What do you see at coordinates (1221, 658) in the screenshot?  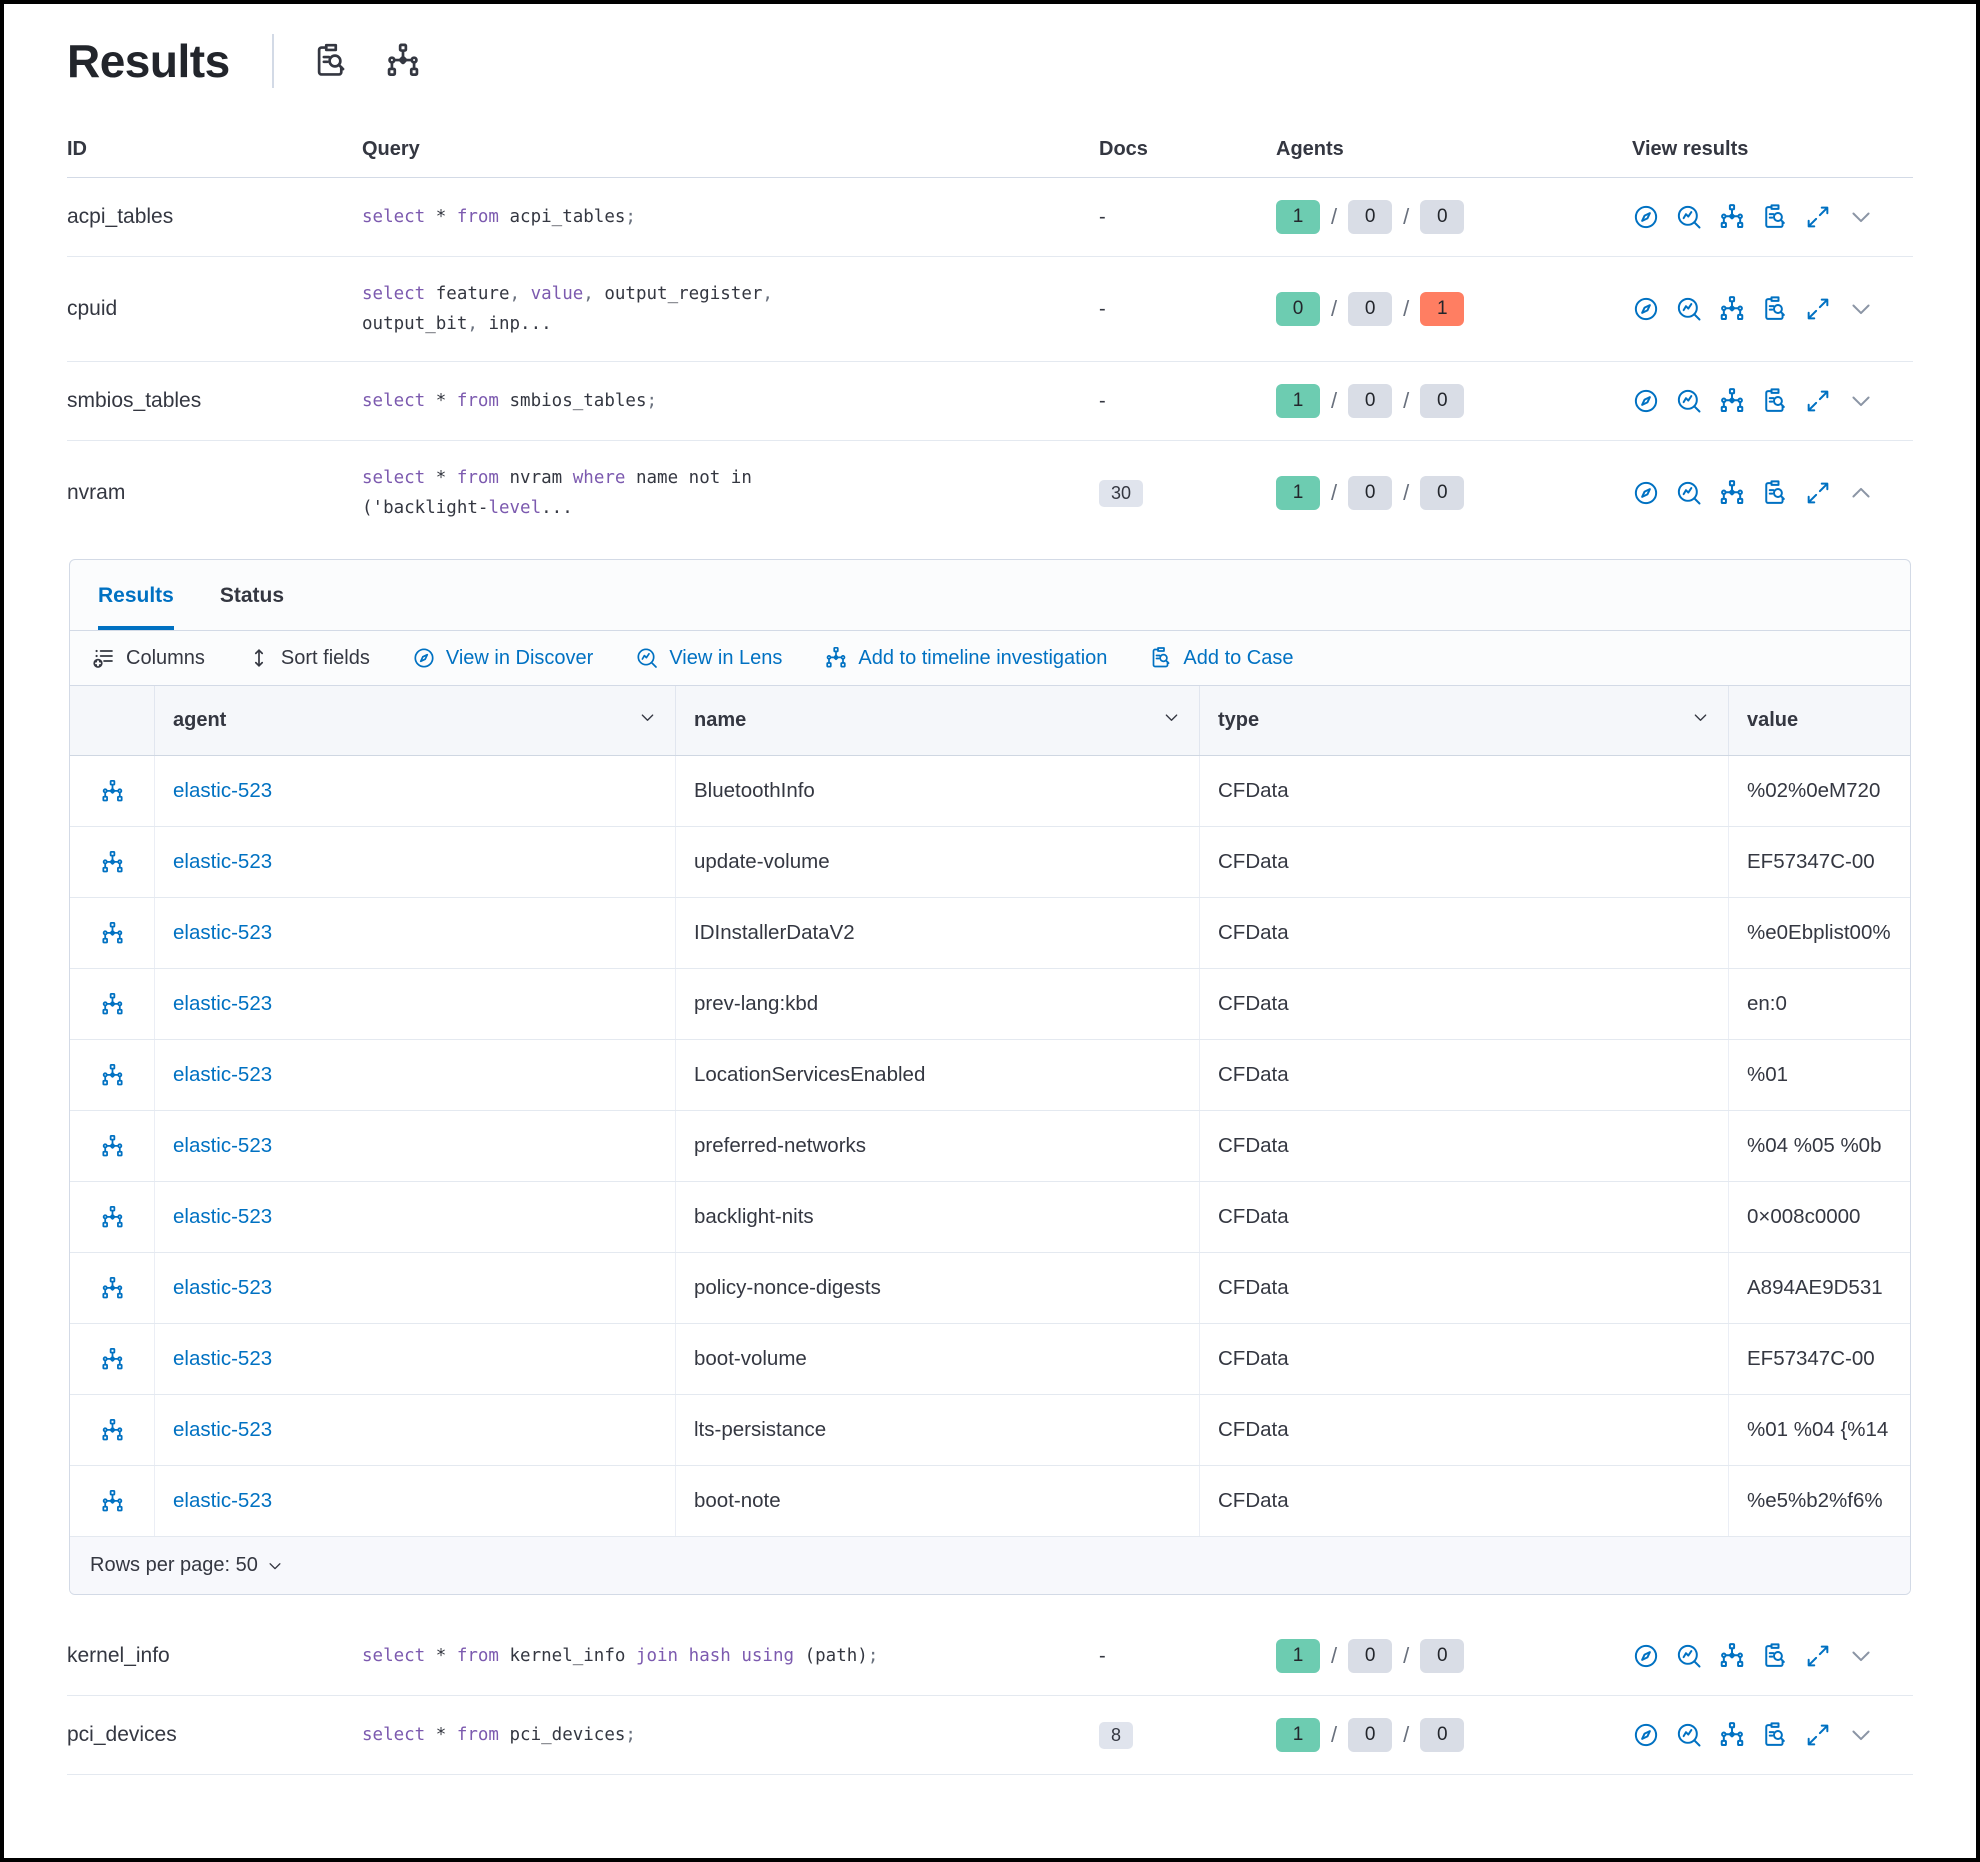 I see `add-to-case-button: Add to Case` at bounding box center [1221, 658].